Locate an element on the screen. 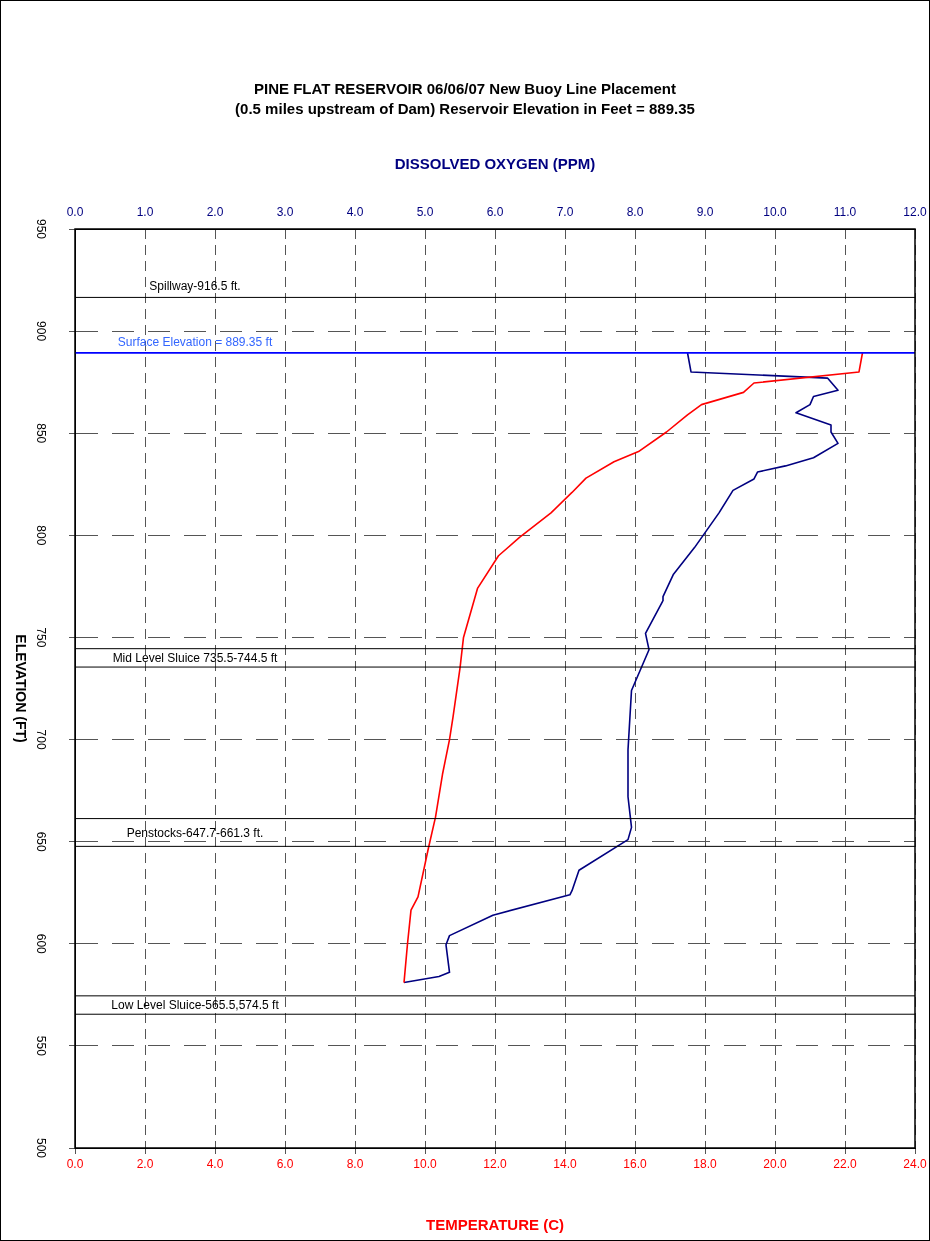  ref-line-label: Low Level Sluice-565.5,574.5 ft is located at coordinates (195, 1005).